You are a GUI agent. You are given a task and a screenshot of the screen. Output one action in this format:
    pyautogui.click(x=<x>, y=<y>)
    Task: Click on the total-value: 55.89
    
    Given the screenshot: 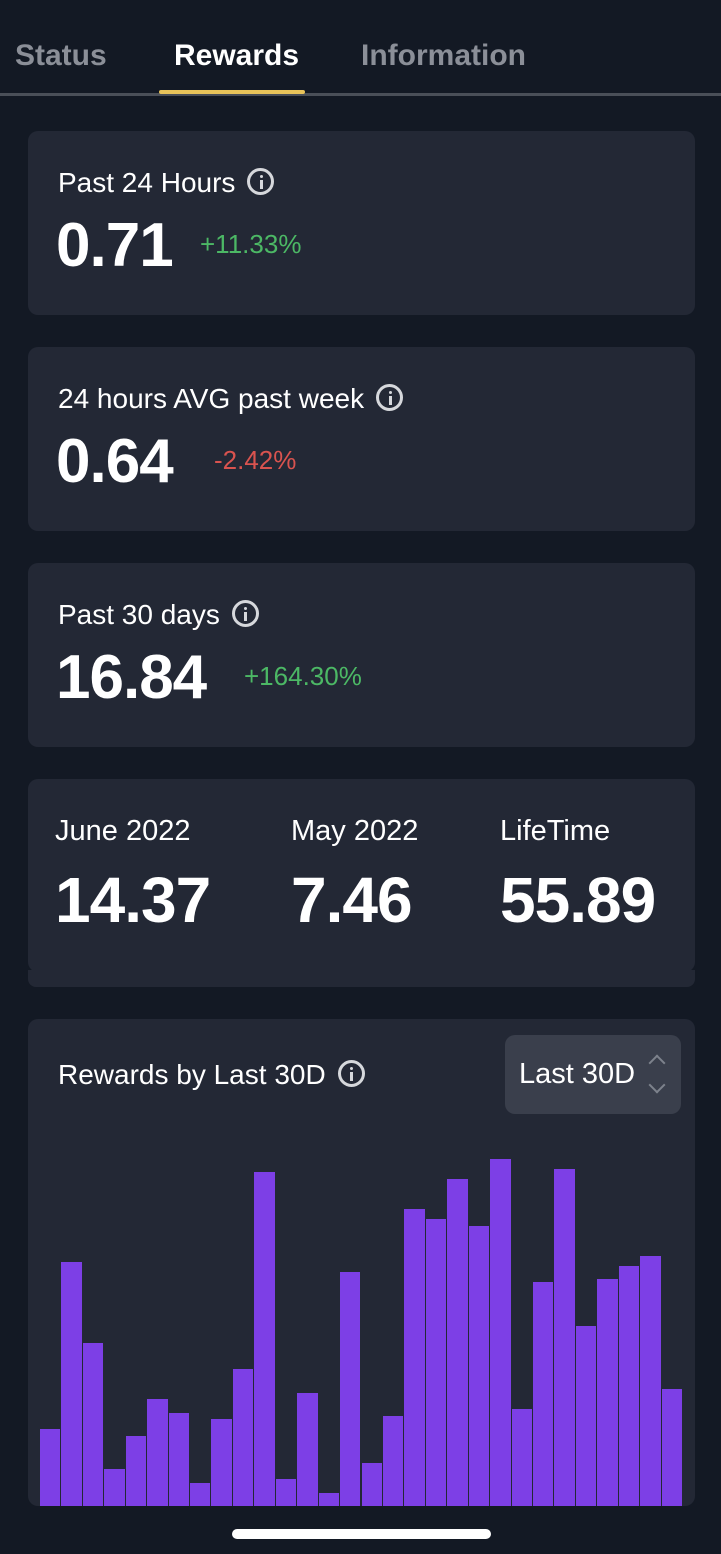 What is the action you would take?
    pyautogui.click(x=578, y=900)
    